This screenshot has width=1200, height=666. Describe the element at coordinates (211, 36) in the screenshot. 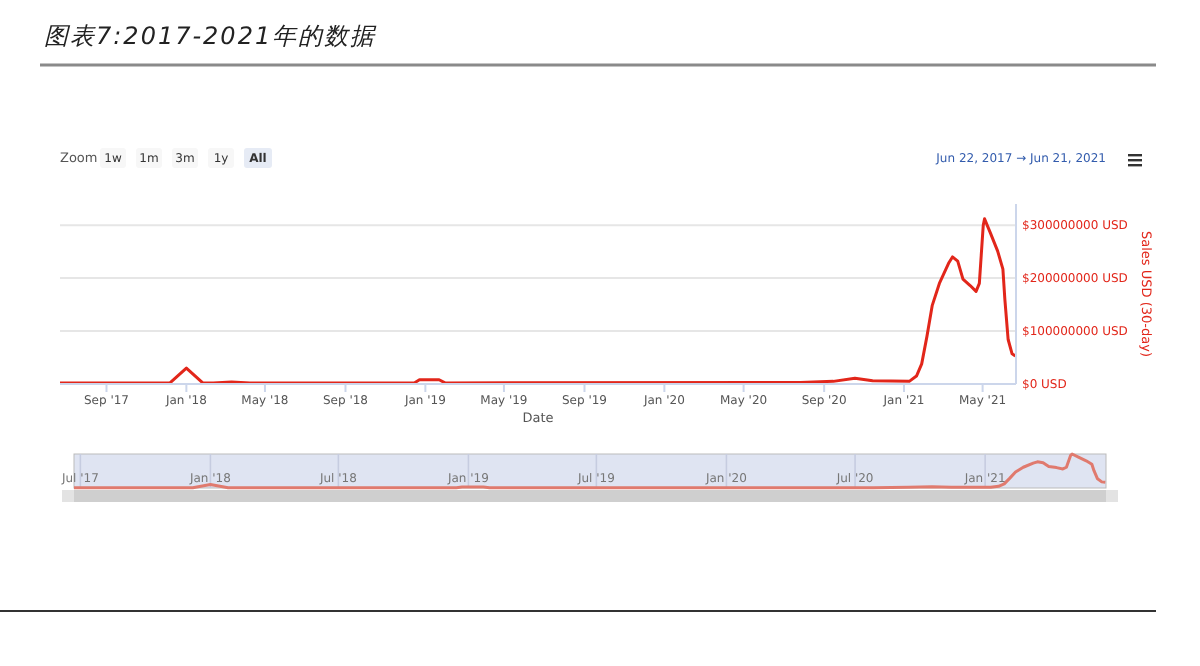

I see `chart-title: 图表7:2017-2021年的数据` at that location.